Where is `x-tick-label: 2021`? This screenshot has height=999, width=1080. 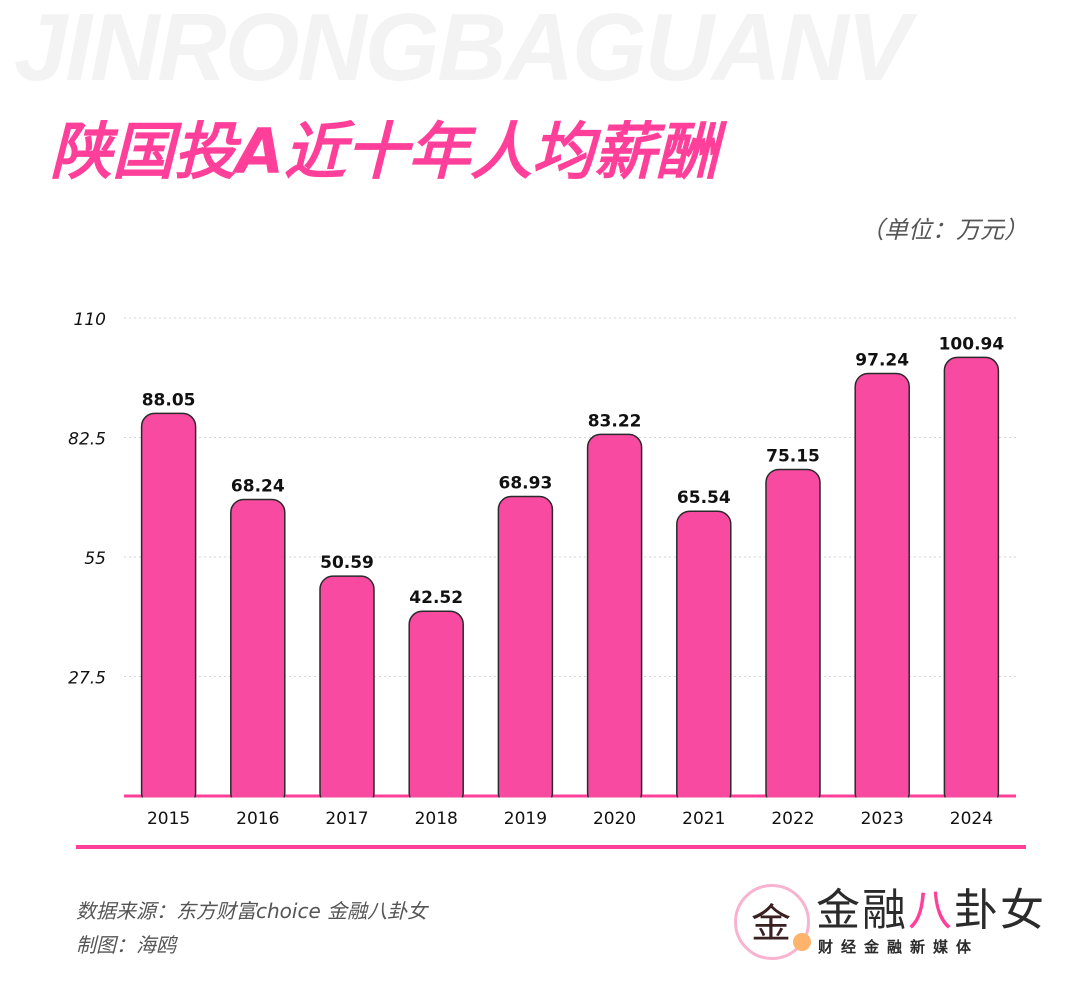 x-tick-label: 2021 is located at coordinates (703, 819).